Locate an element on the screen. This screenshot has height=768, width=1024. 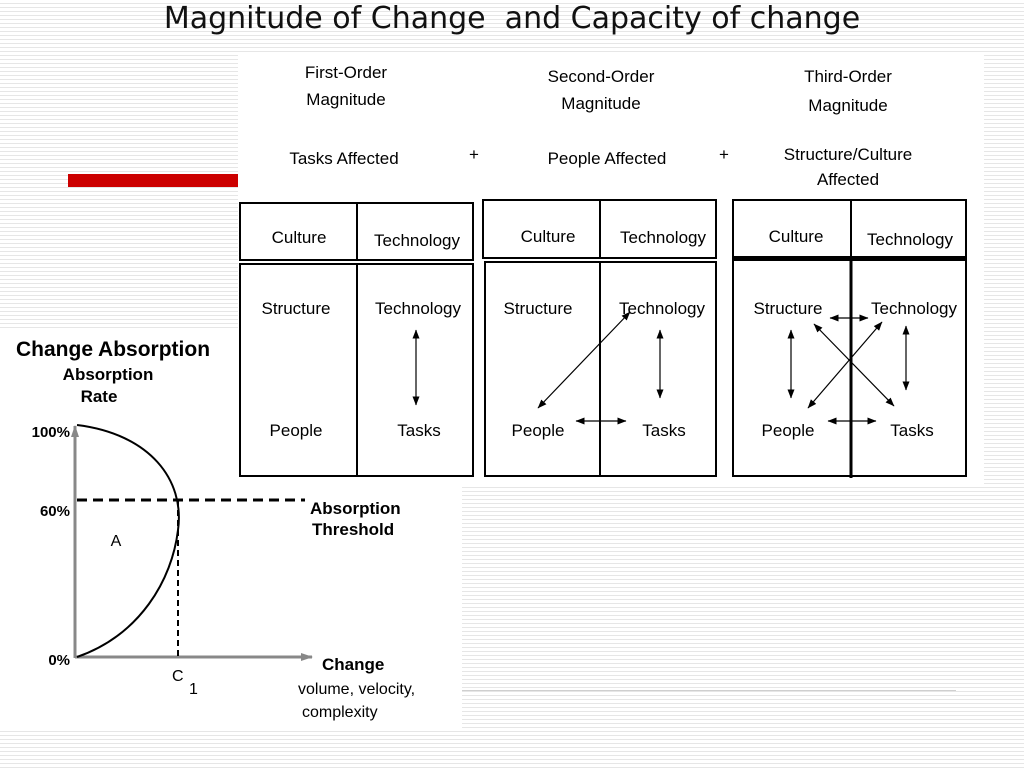
first-order-technology-header: Technology is located at coordinates (417, 240).